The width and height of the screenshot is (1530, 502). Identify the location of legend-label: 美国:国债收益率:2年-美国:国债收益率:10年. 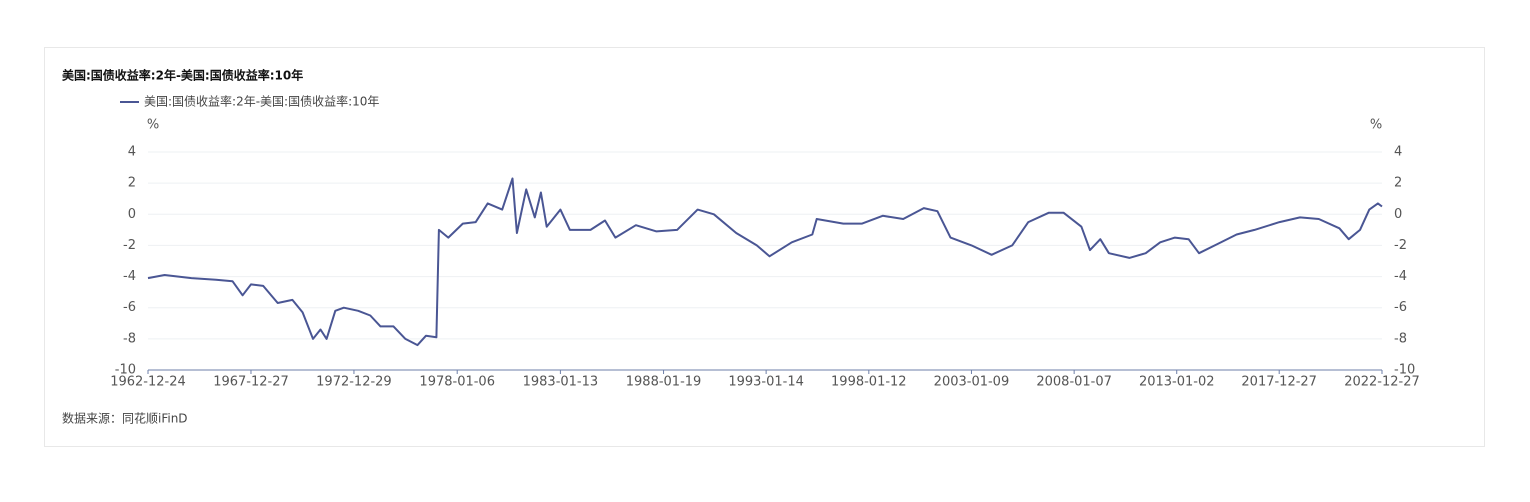
(261, 101).